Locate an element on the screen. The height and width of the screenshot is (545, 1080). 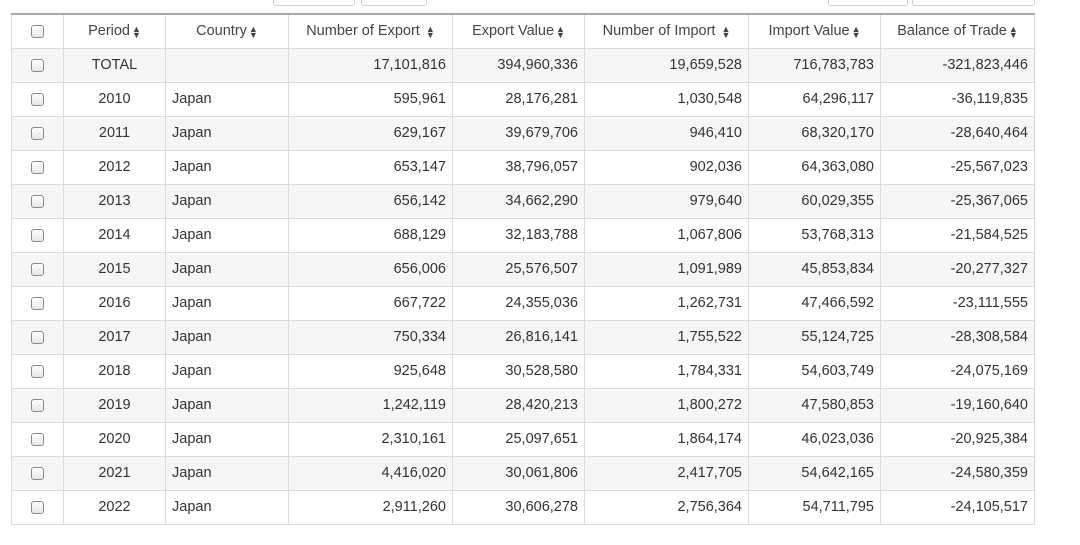
search-button is located at coordinates (868, 3).